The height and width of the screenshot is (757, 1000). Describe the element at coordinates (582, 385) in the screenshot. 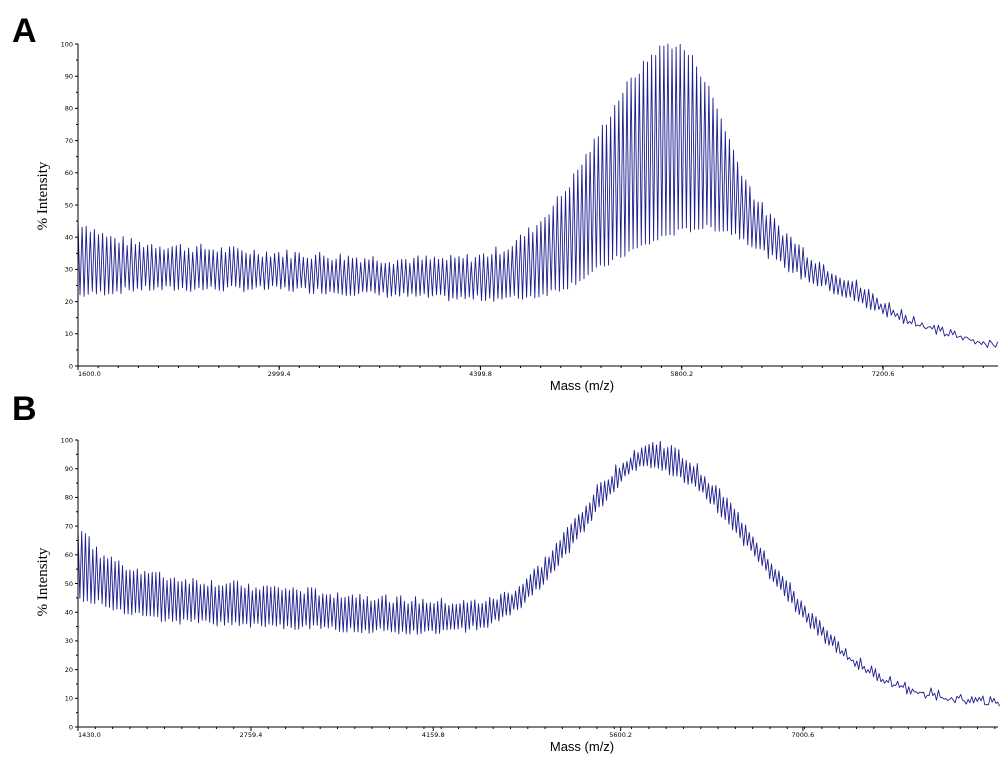

I see `panel-a-x-axis-label: Mass (m/z)` at that location.